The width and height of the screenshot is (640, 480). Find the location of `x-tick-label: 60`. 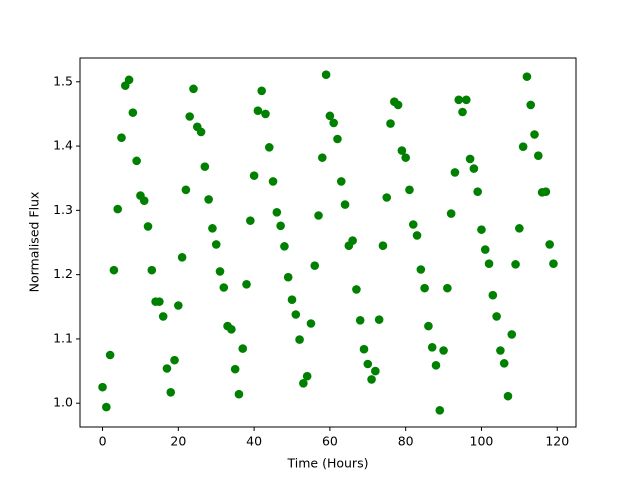

x-tick-label: 60 is located at coordinates (330, 441).